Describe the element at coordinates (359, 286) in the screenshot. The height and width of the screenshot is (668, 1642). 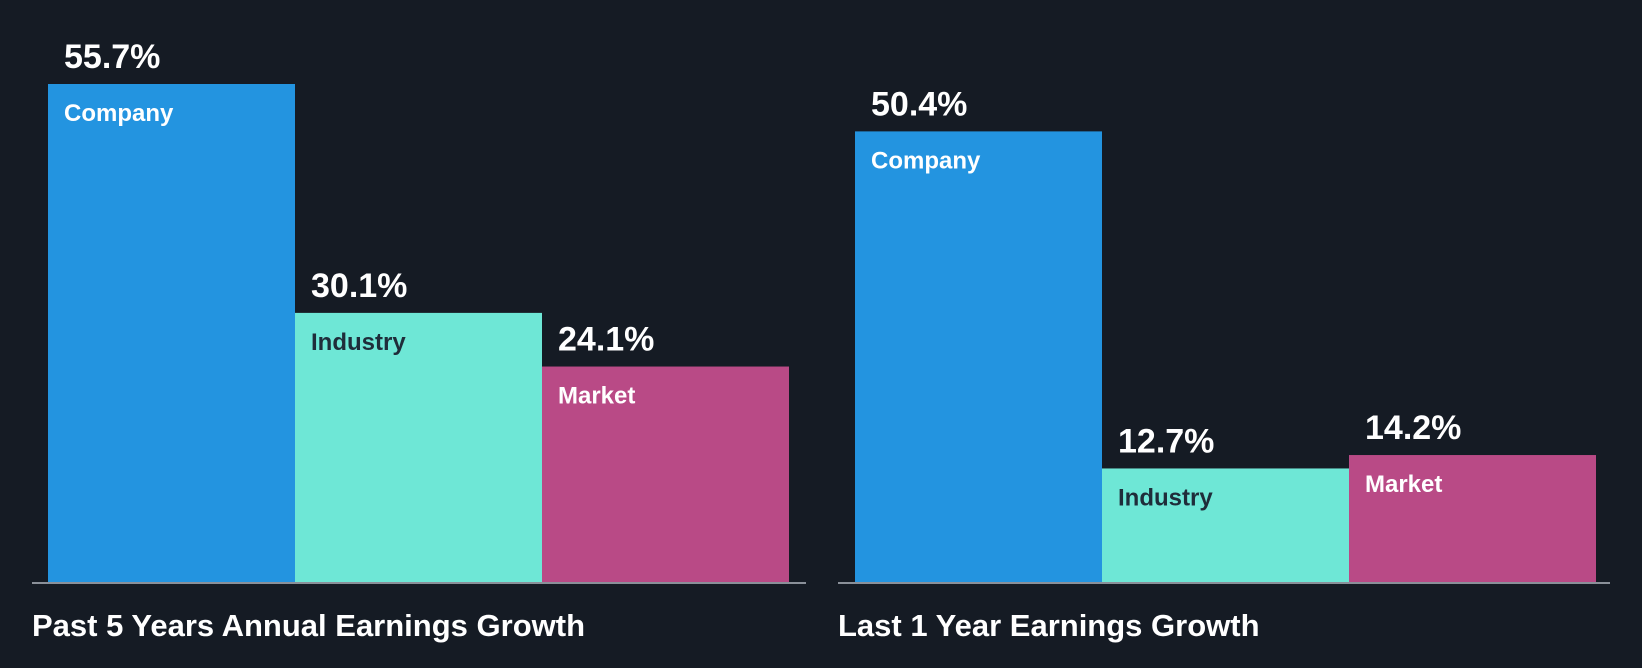
I see `value-label-industry: 30.1%` at that location.